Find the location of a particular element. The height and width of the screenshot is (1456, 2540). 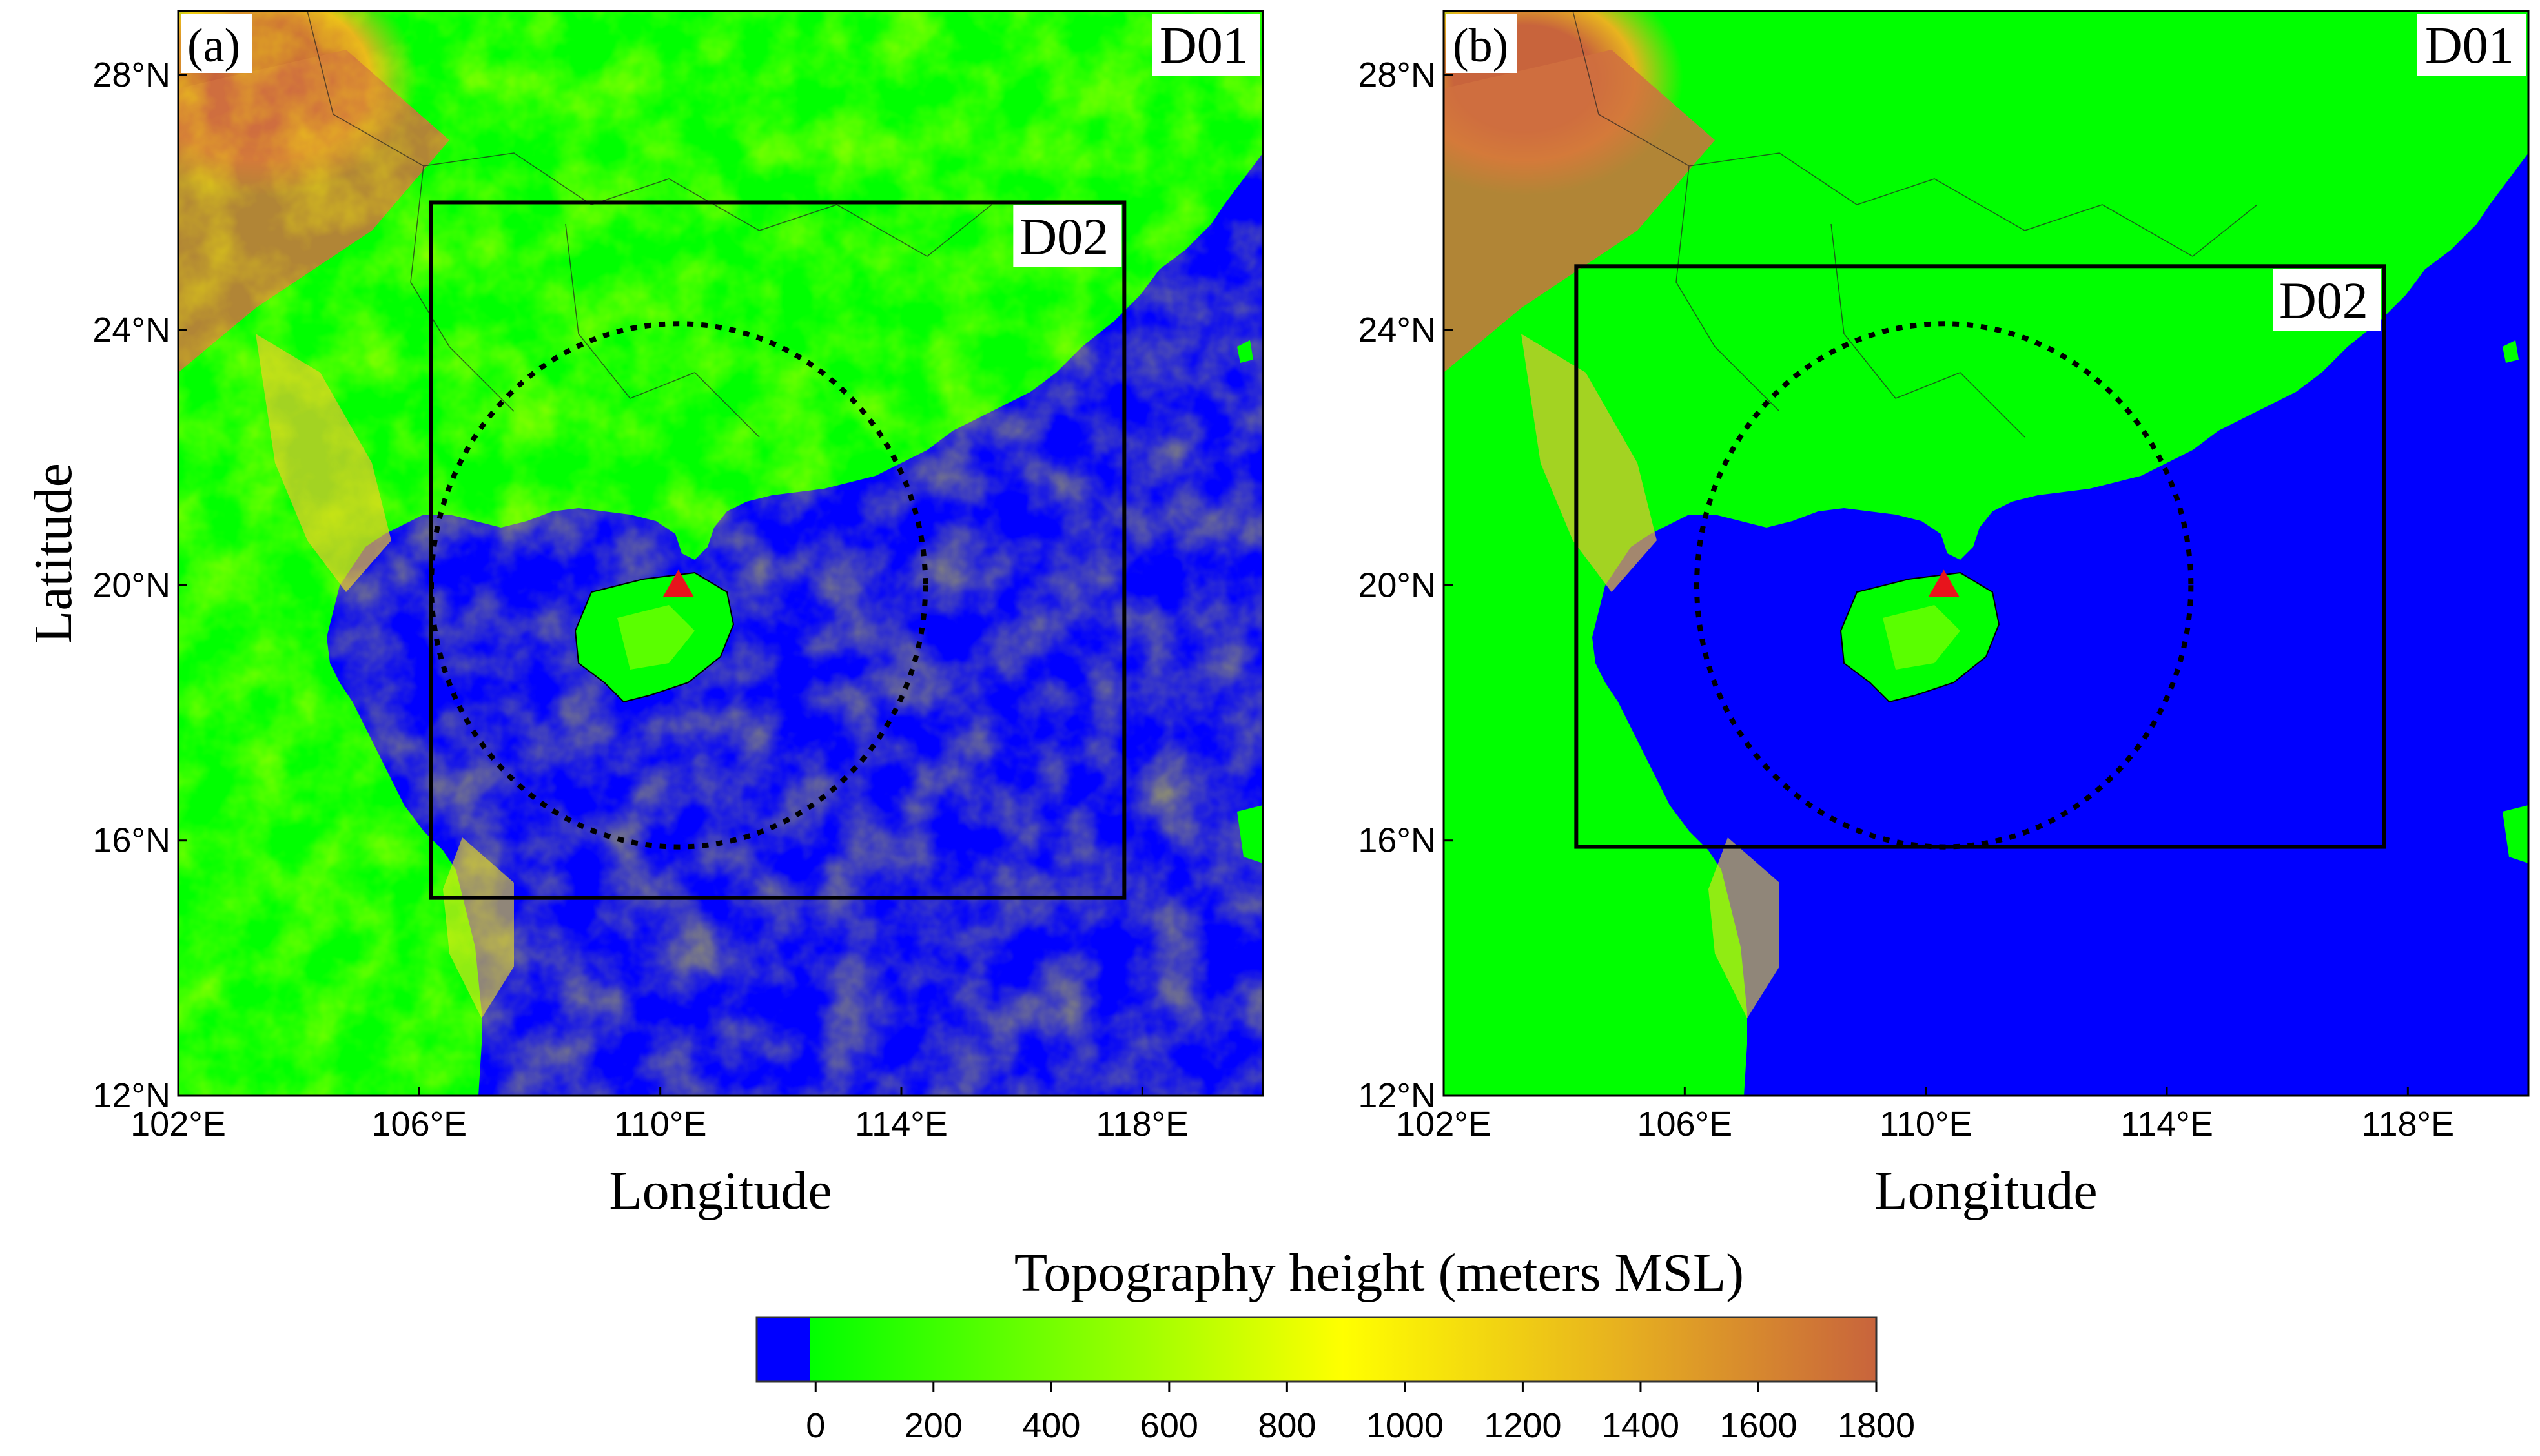

colorbar-frame is located at coordinates (1316, 1349).